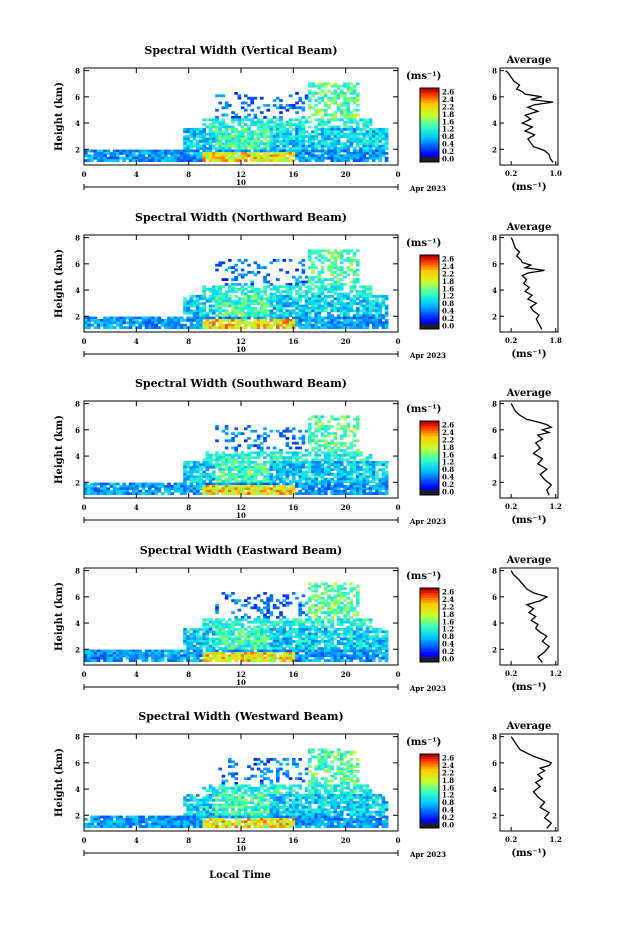  I want to click on x-tick-label: 4, so click(136, 341).